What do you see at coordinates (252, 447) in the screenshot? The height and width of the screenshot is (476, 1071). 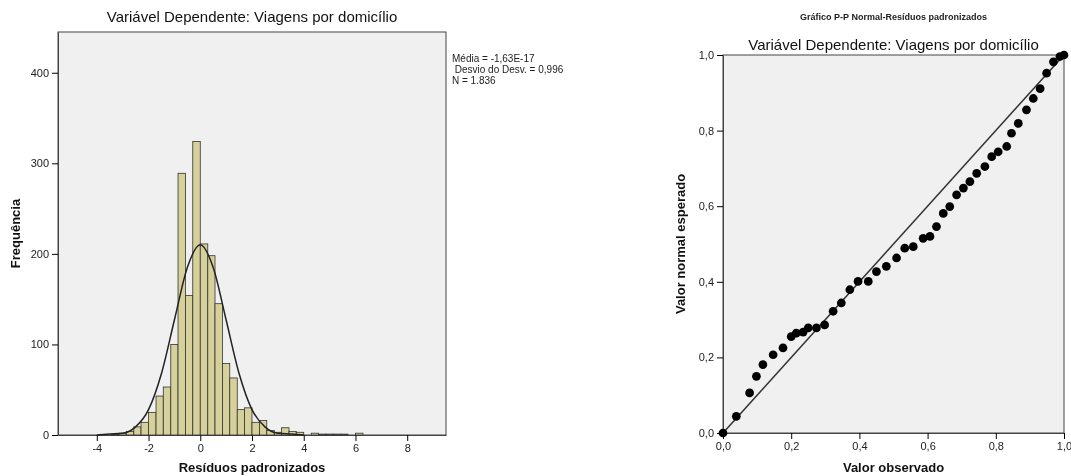 I see `x-tick-label: 2` at bounding box center [252, 447].